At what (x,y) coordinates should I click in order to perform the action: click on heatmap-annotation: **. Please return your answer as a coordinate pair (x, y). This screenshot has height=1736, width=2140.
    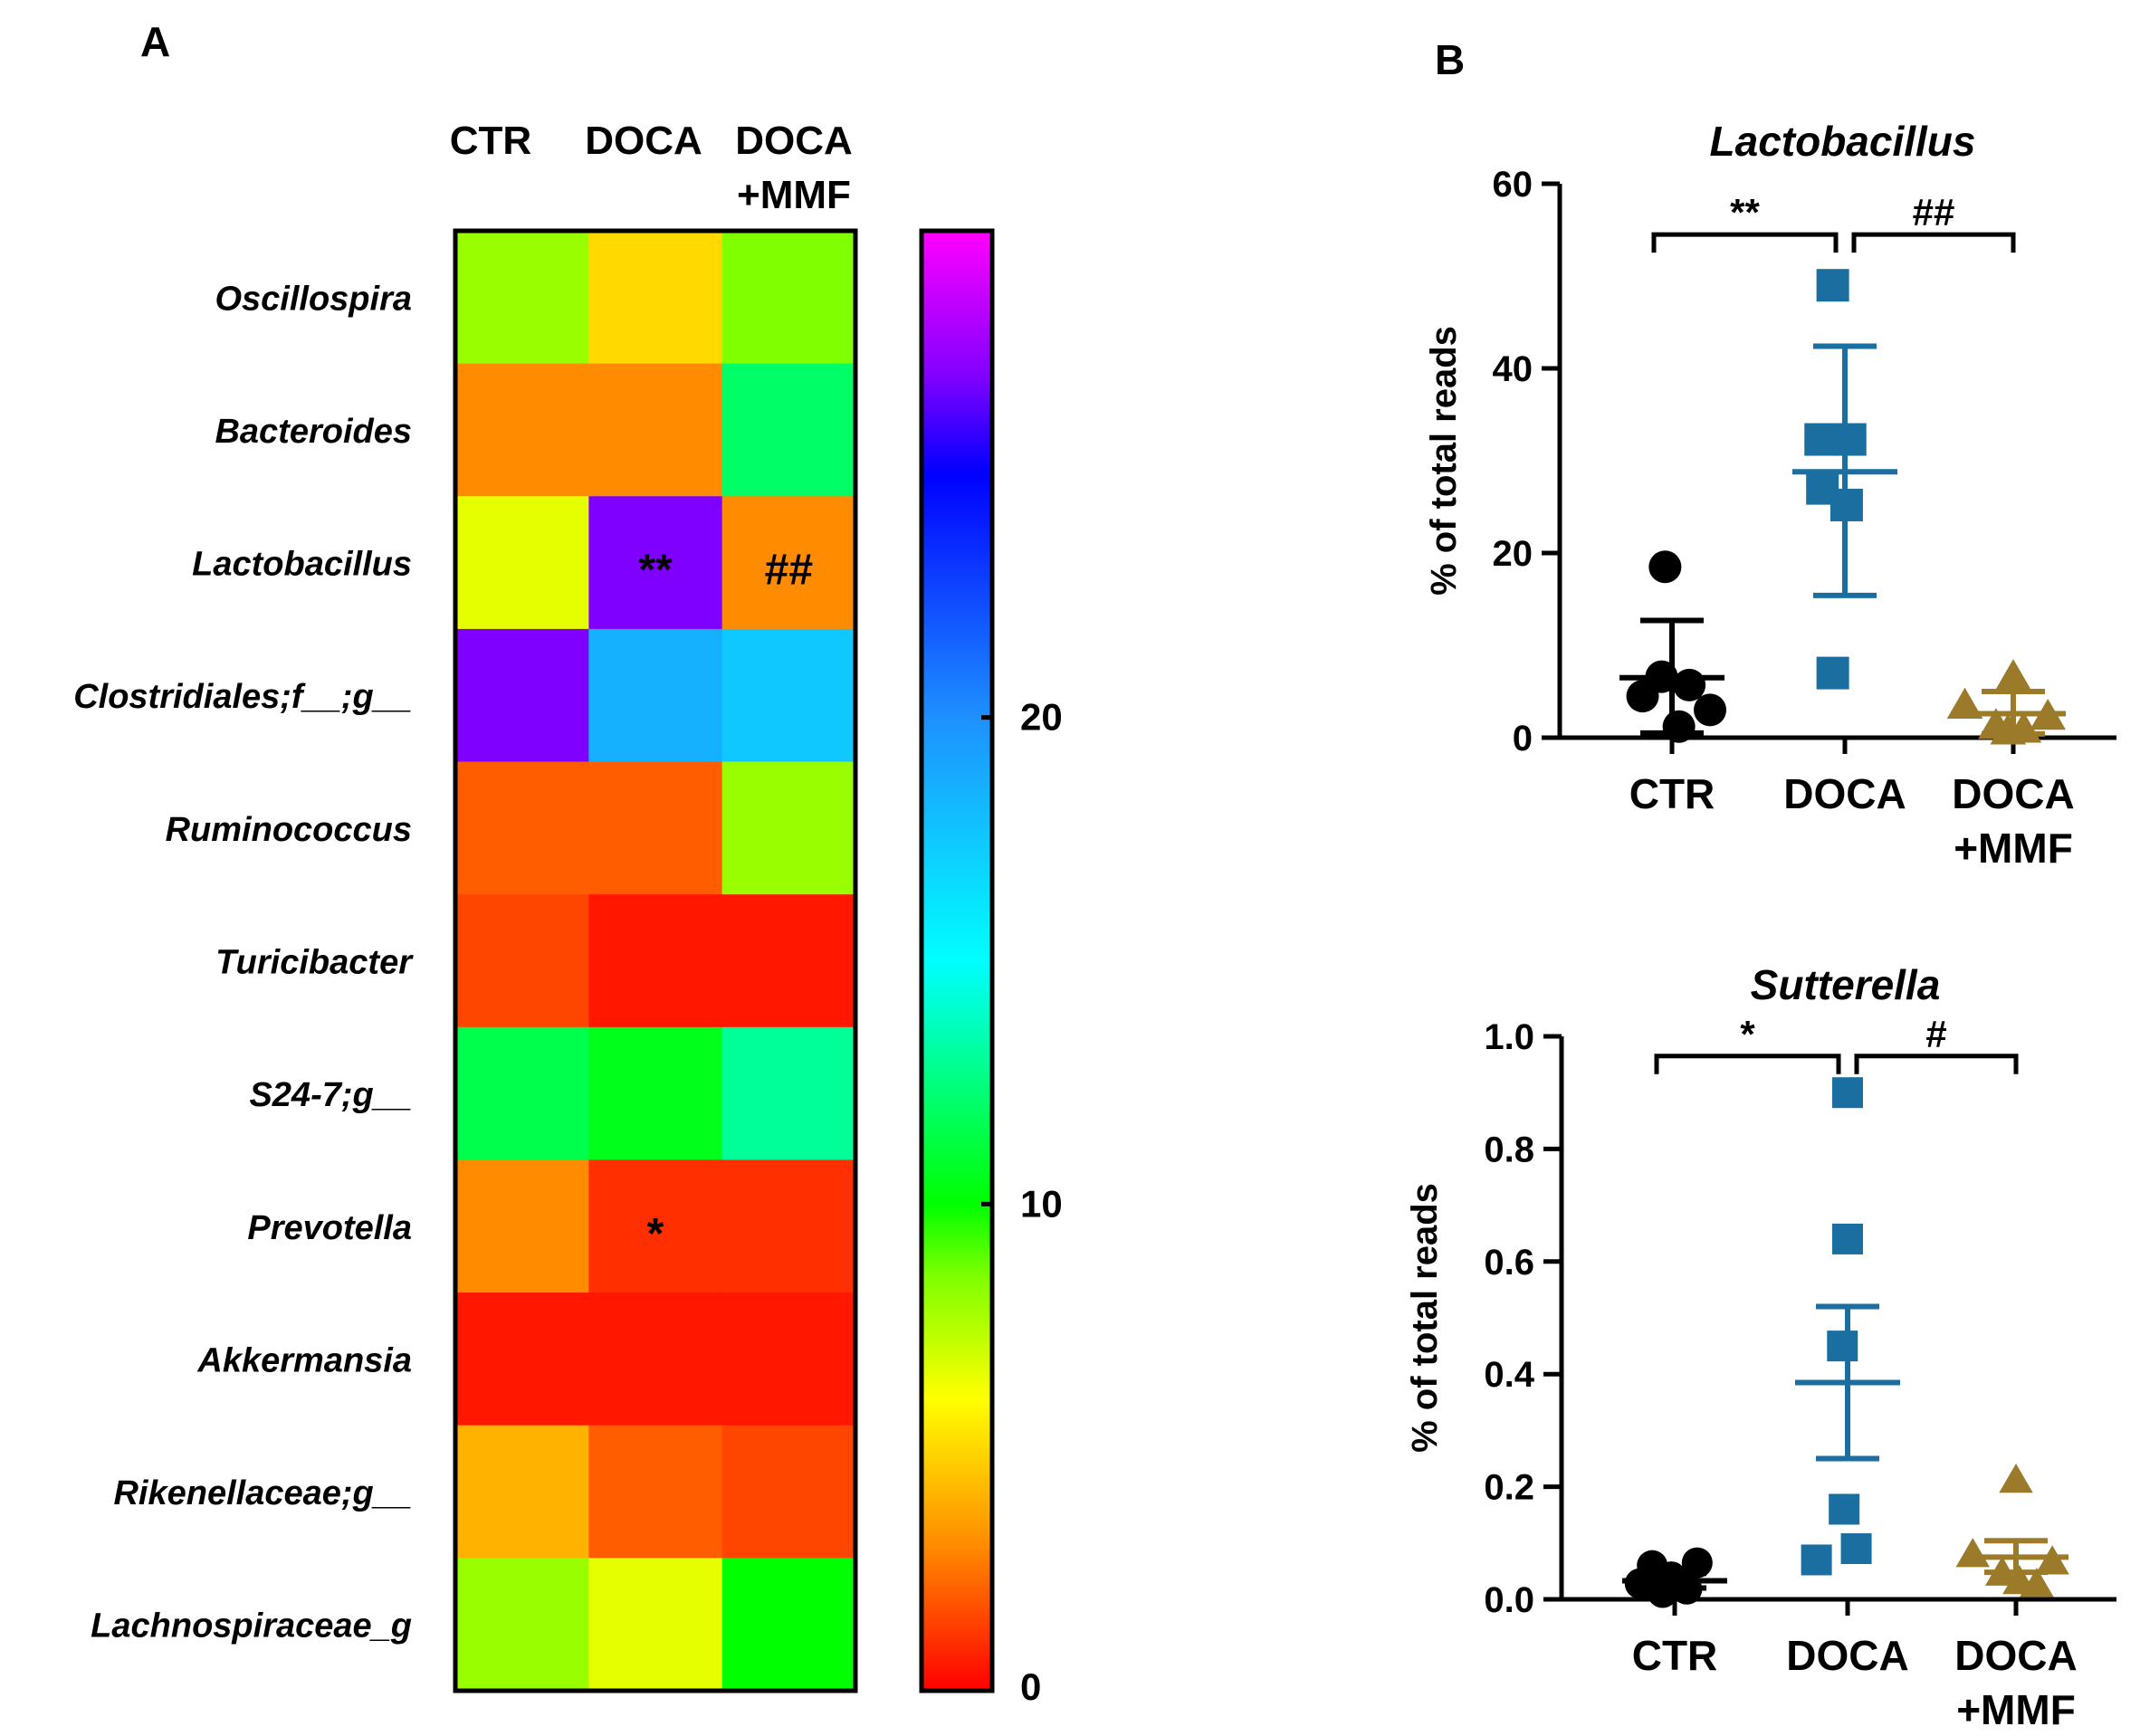
    Looking at the image, I should click on (655, 571).